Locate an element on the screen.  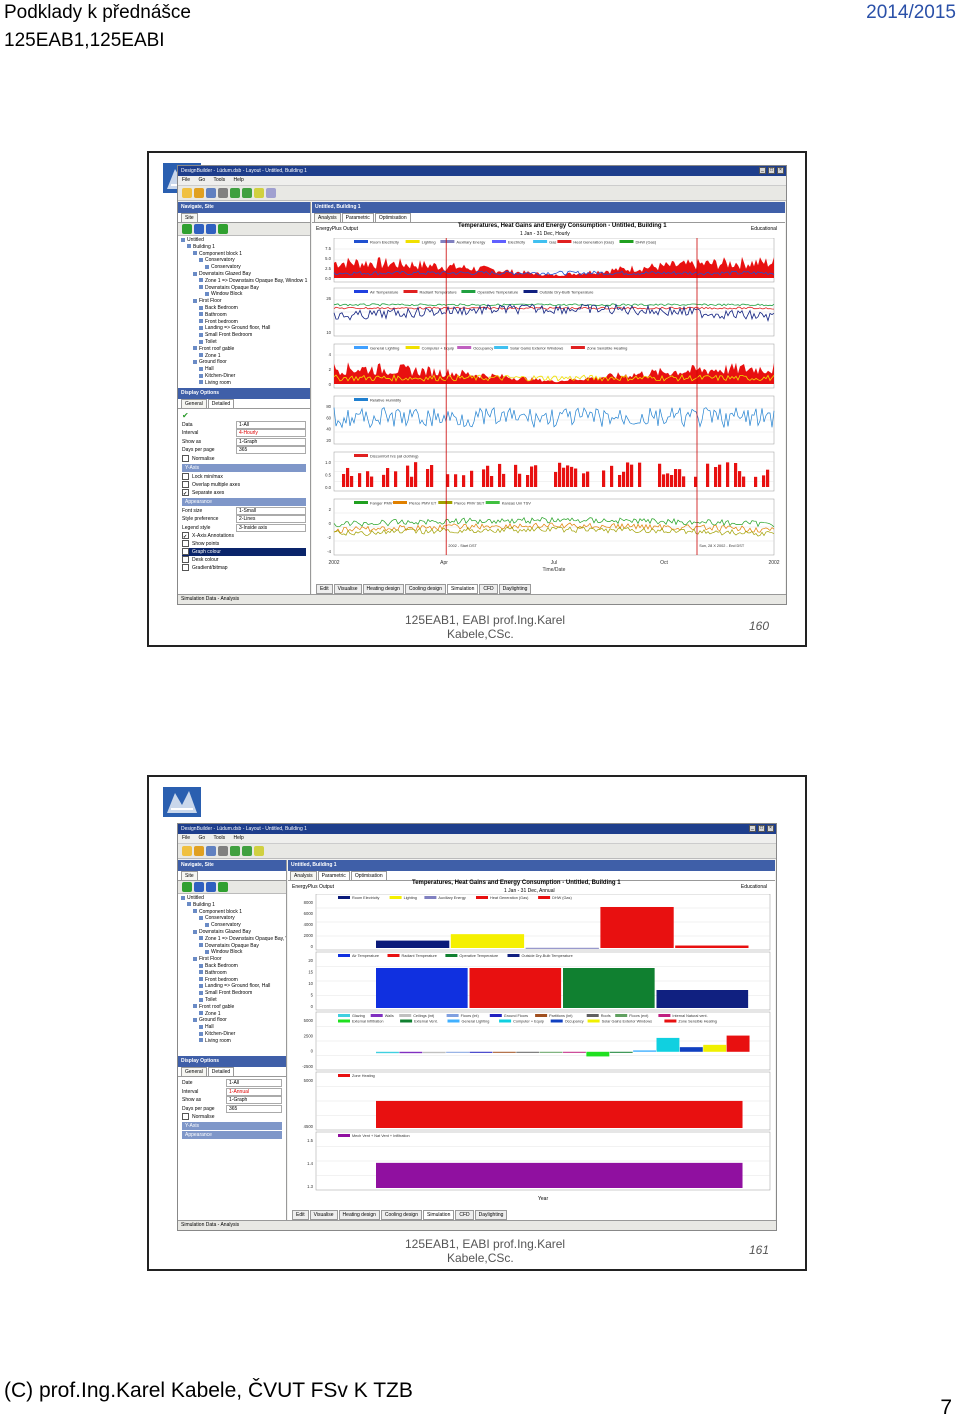
undo-icon is located at coordinates (235, 193).